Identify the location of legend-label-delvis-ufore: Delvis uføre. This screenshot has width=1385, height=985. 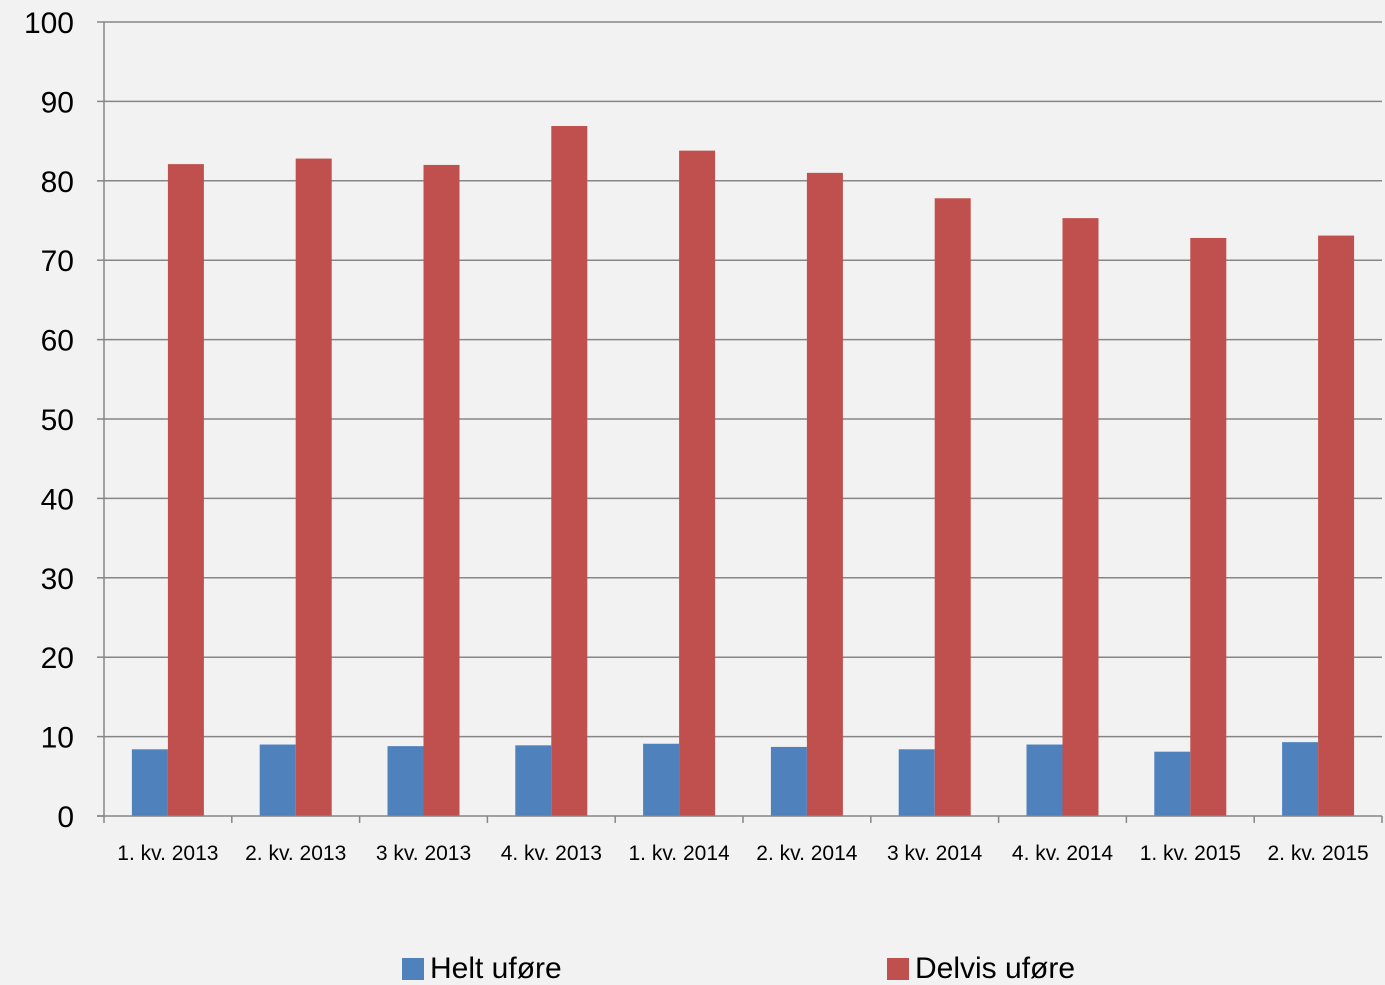
(995, 968).